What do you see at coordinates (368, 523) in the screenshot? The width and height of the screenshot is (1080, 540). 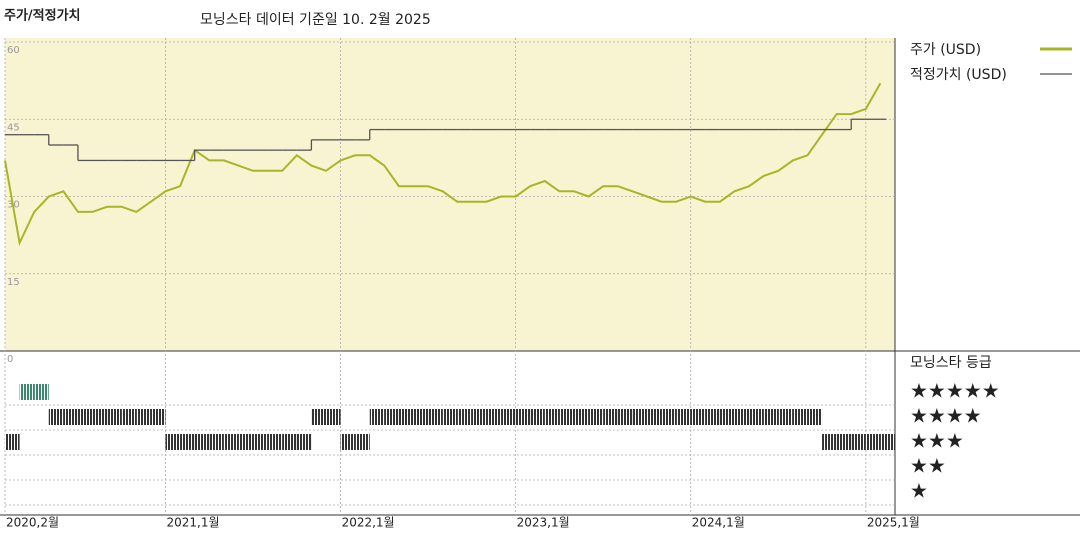 I see `x-tick-label: 2022,1월` at bounding box center [368, 523].